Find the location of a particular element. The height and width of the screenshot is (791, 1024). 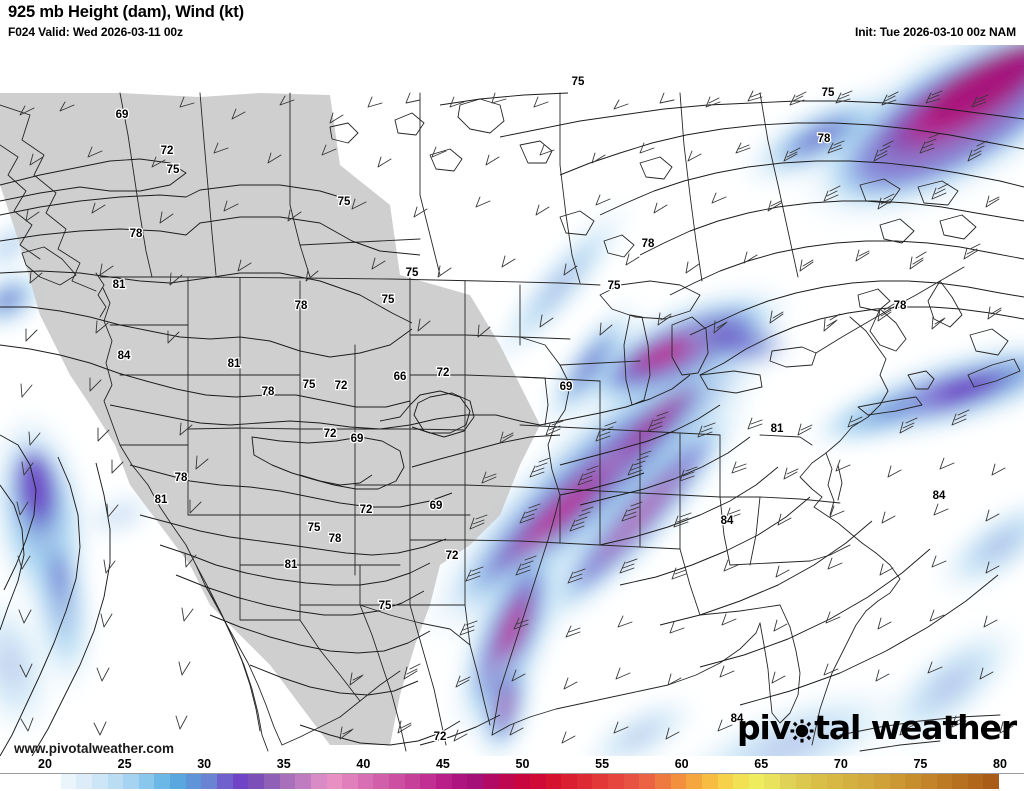

wind-speed-colorbar: 20 25 30 35 40 45 50 55 60 65 70 75 80 is located at coordinates (512, 773).